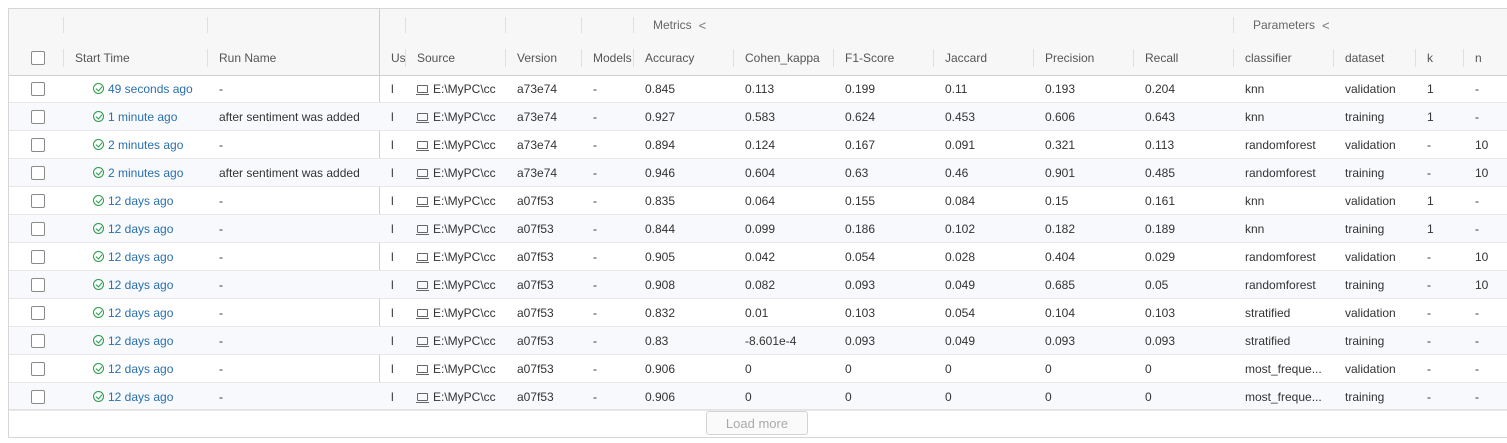 The height and width of the screenshot is (443, 1507). Describe the element at coordinates (612, 58) in the screenshot. I see `col-models: Models` at that location.